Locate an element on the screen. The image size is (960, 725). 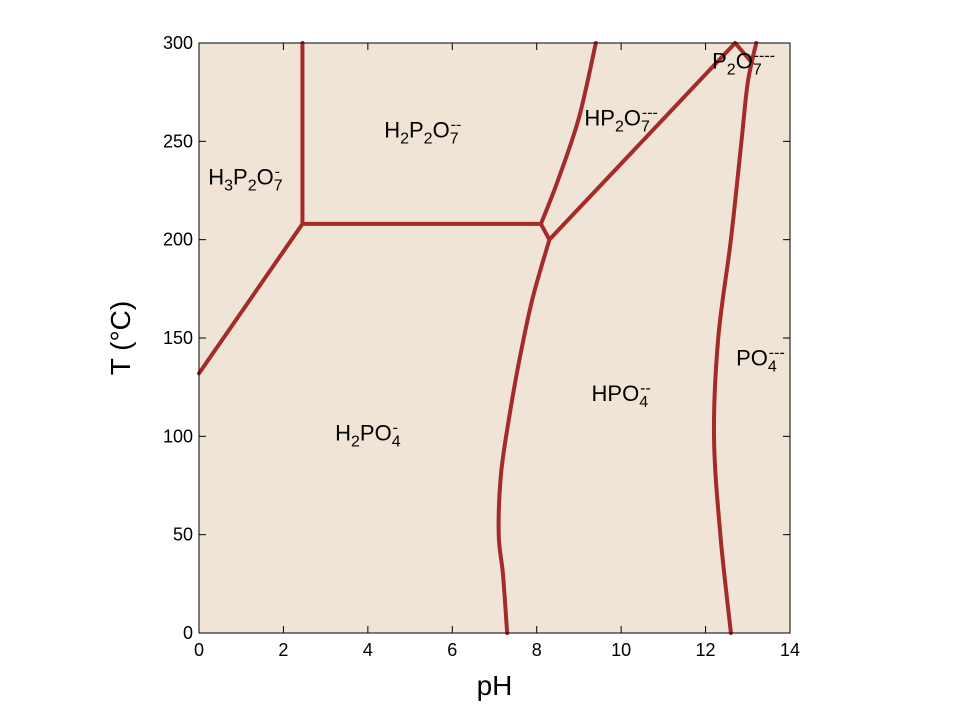
x-tick-label: 8 is located at coordinates (537, 650).